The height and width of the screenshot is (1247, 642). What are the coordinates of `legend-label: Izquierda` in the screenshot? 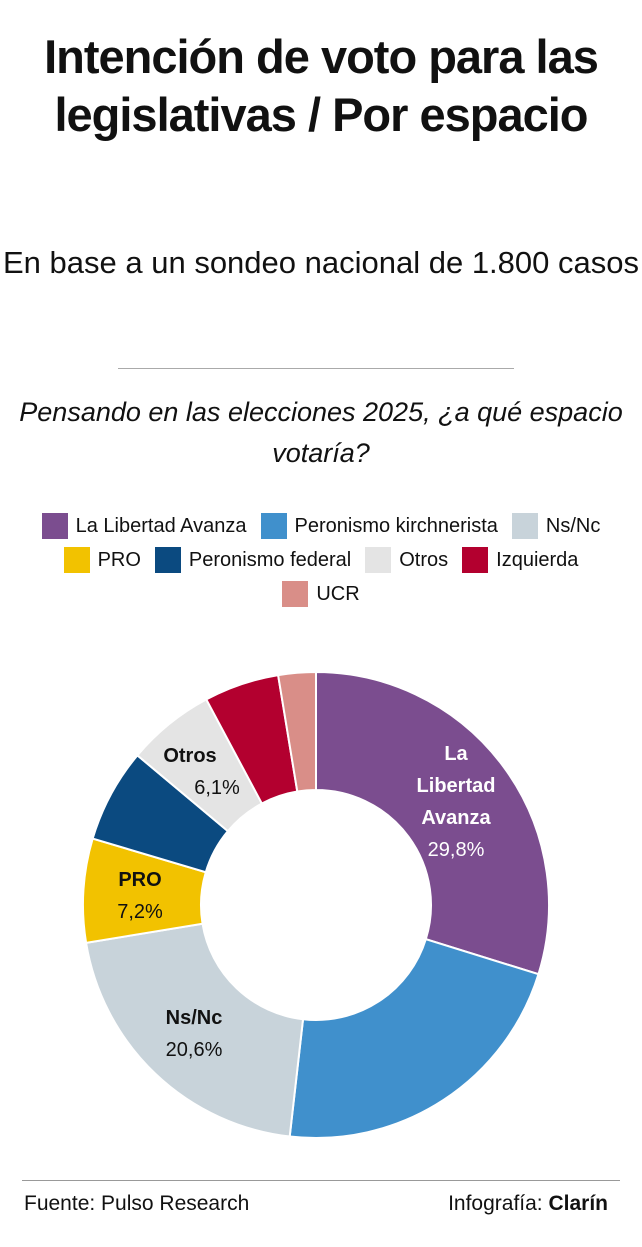 It's located at (537, 559).